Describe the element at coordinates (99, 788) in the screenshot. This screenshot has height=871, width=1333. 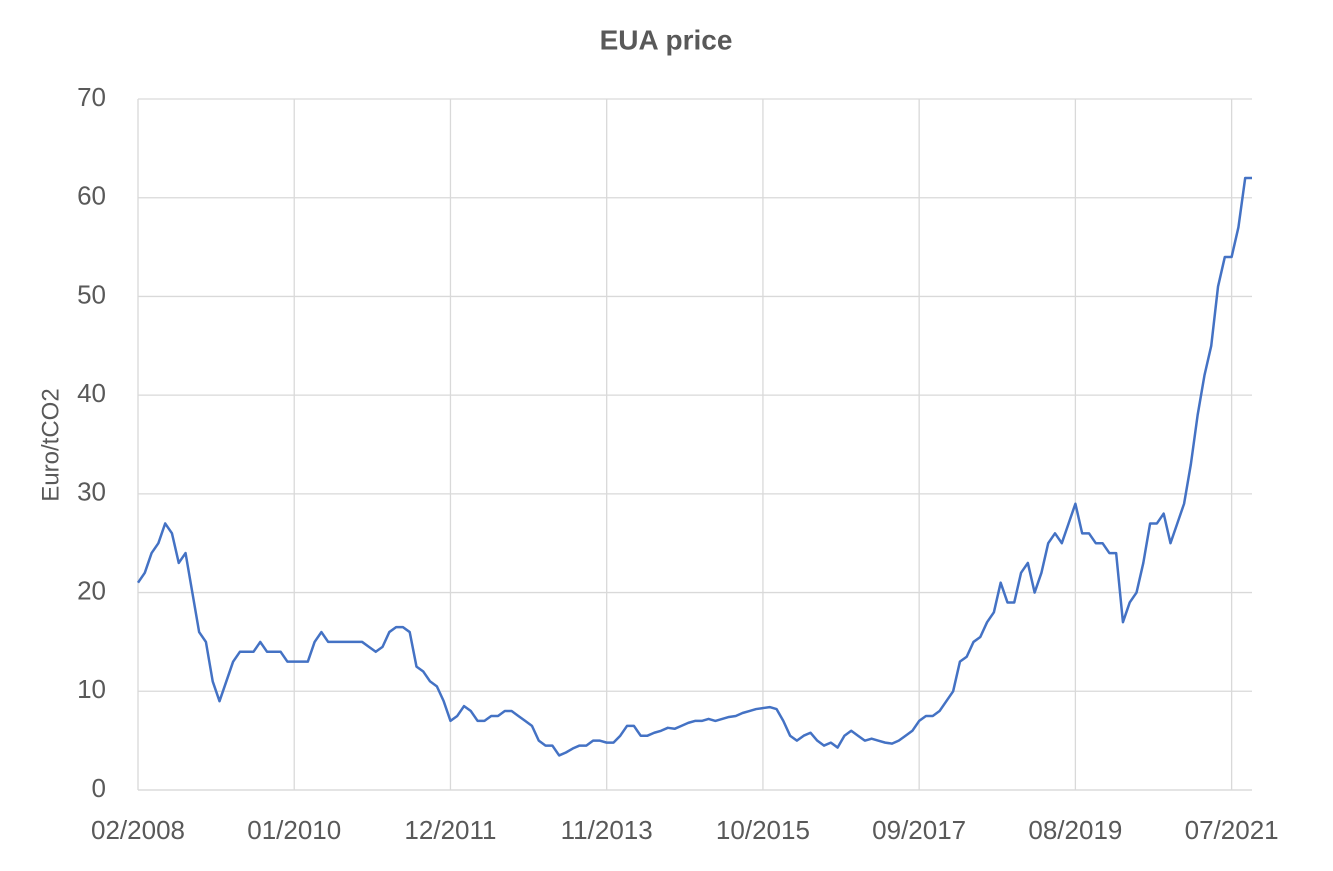
I see `y-tick-label: 0` at that location.